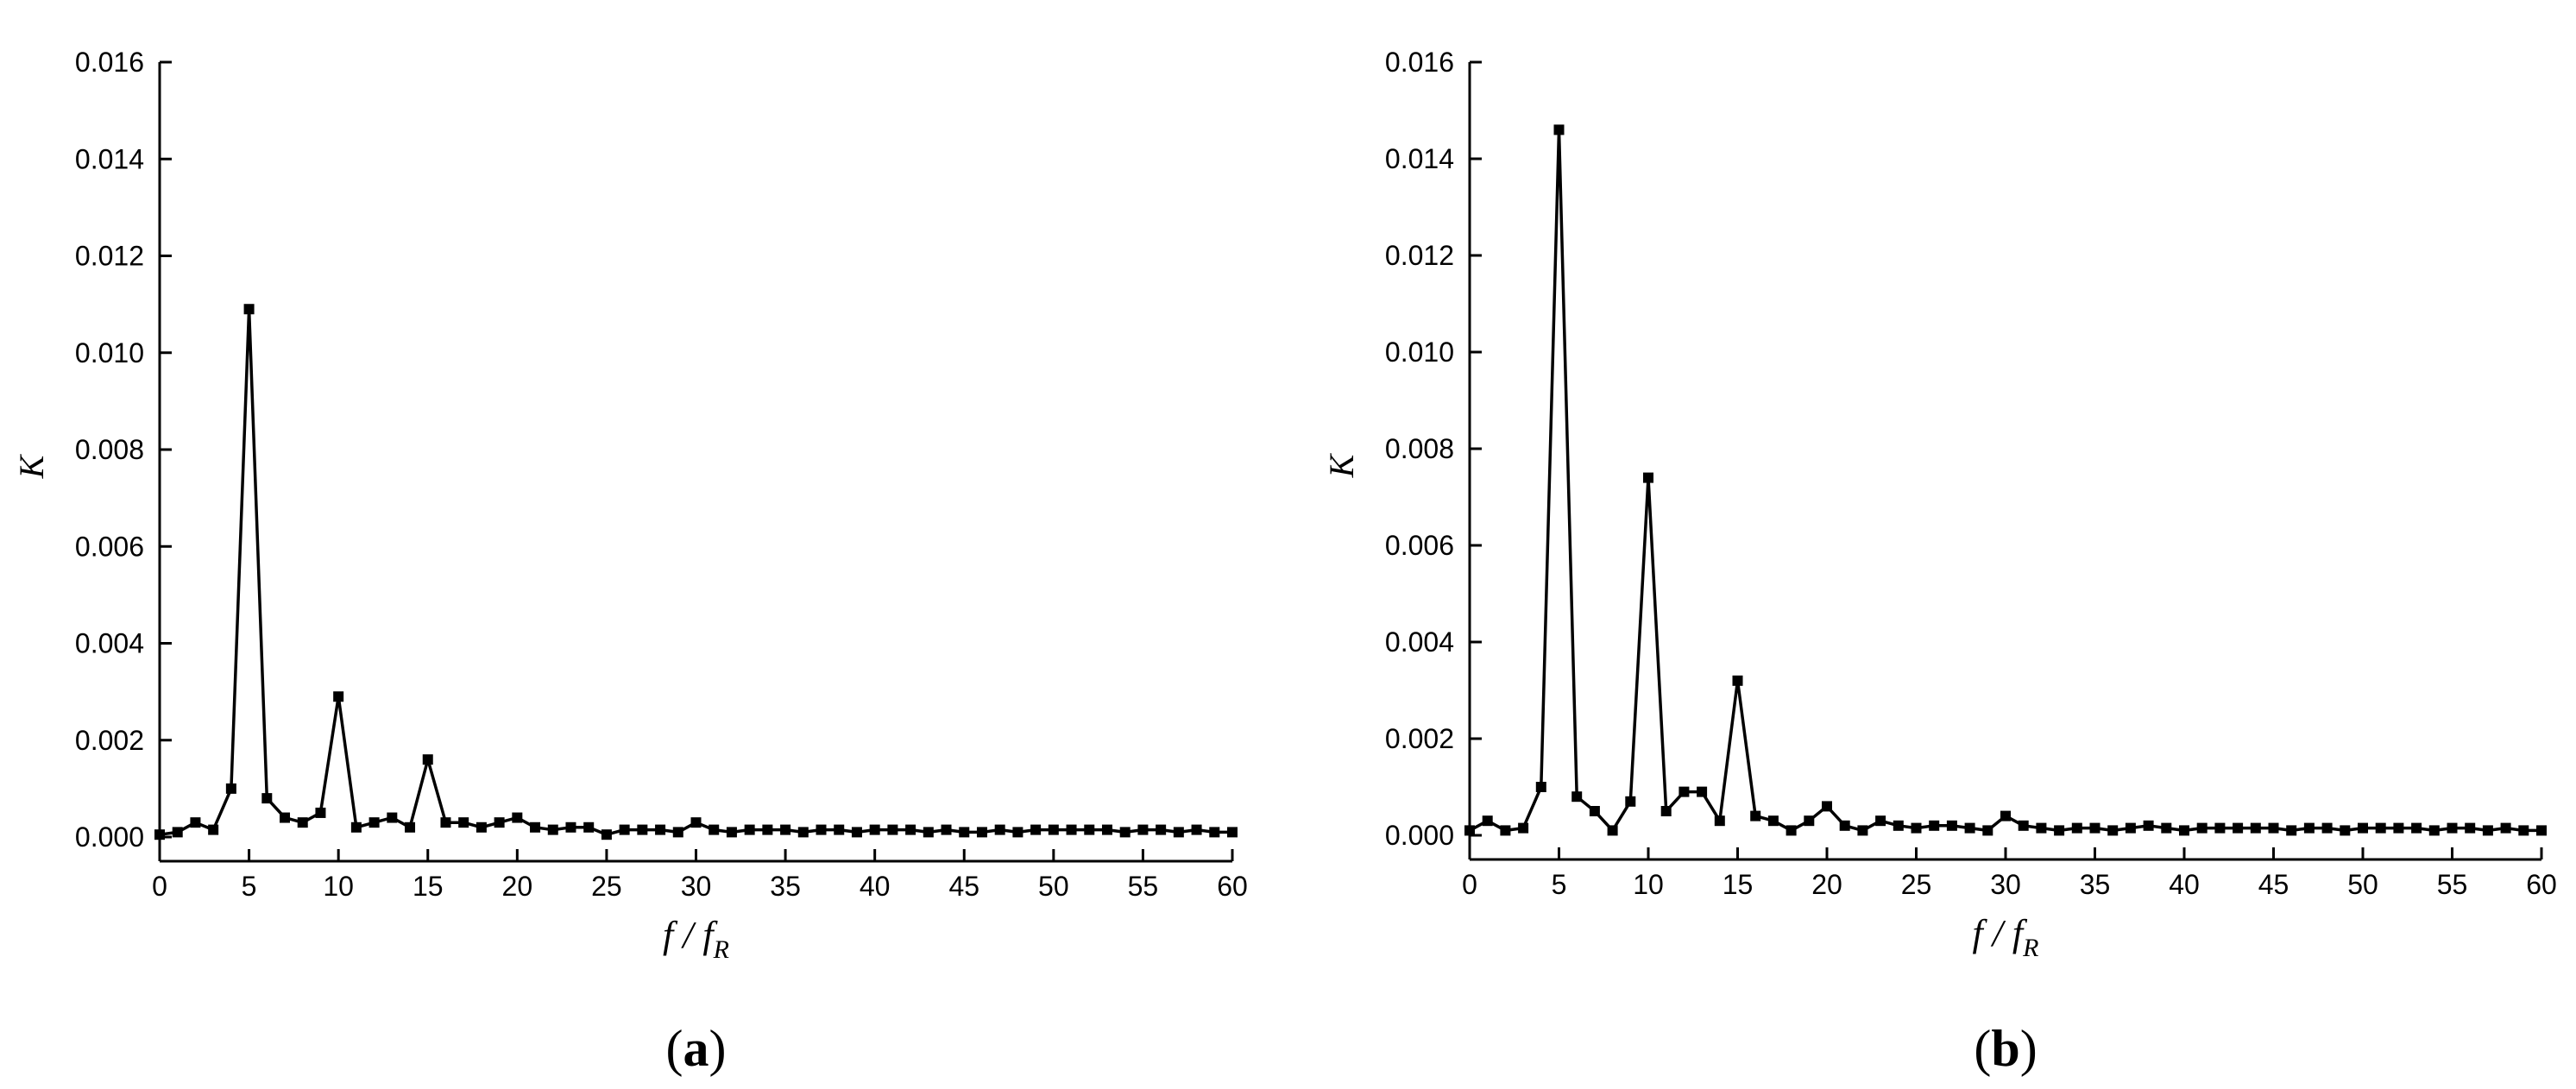 This screenshot has height=1089, width=2576. I want to click on x-tick-label: 15, so click(1738, 885).